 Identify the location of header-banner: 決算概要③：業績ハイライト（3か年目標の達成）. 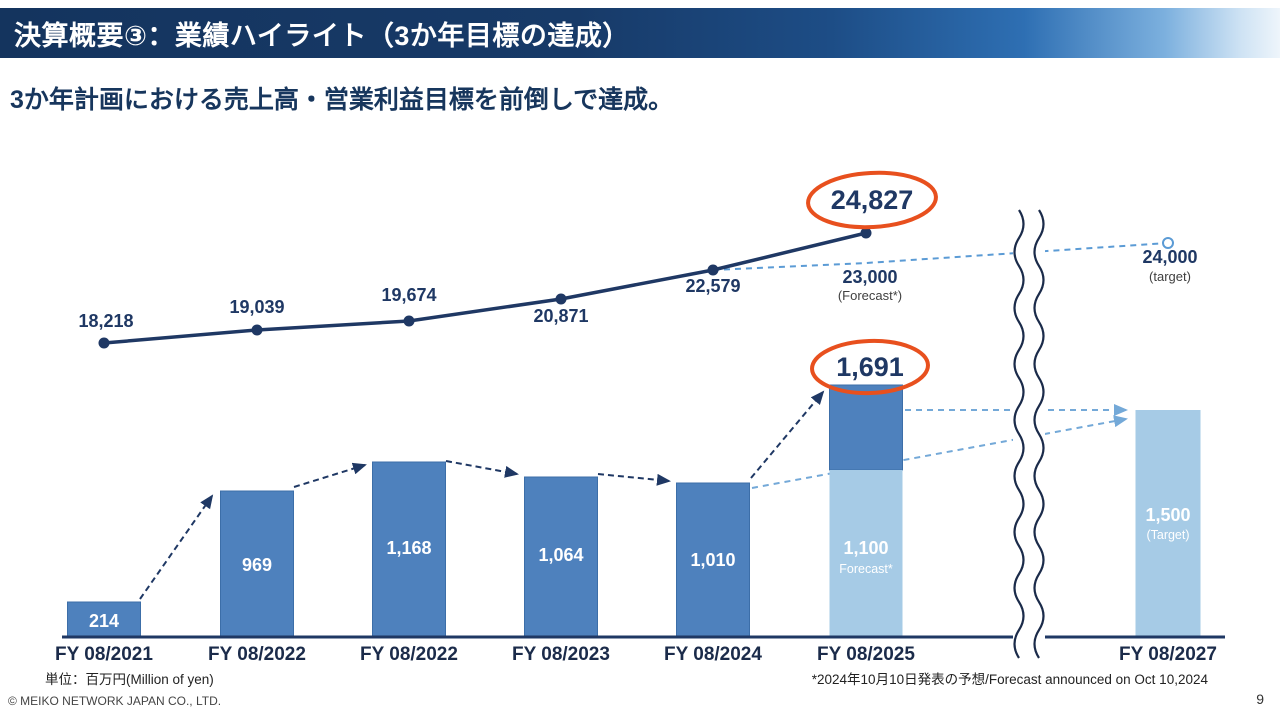
(640, 33).